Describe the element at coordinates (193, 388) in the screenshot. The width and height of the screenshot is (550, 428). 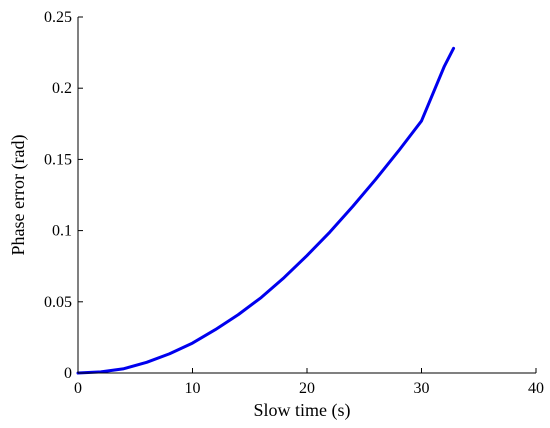
I see `x-tick-label: 10` at that location.